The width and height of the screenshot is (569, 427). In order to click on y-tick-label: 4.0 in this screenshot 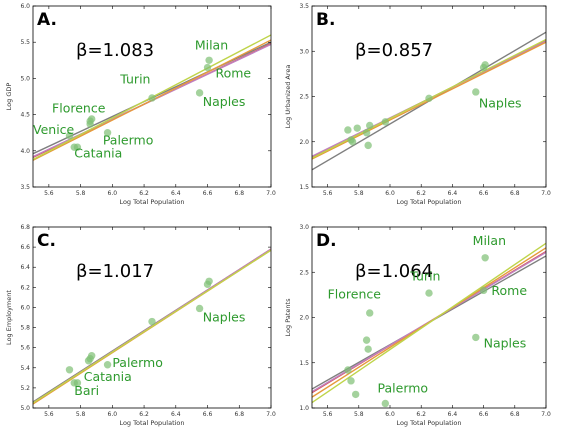, I will do `click(25, 151)`.